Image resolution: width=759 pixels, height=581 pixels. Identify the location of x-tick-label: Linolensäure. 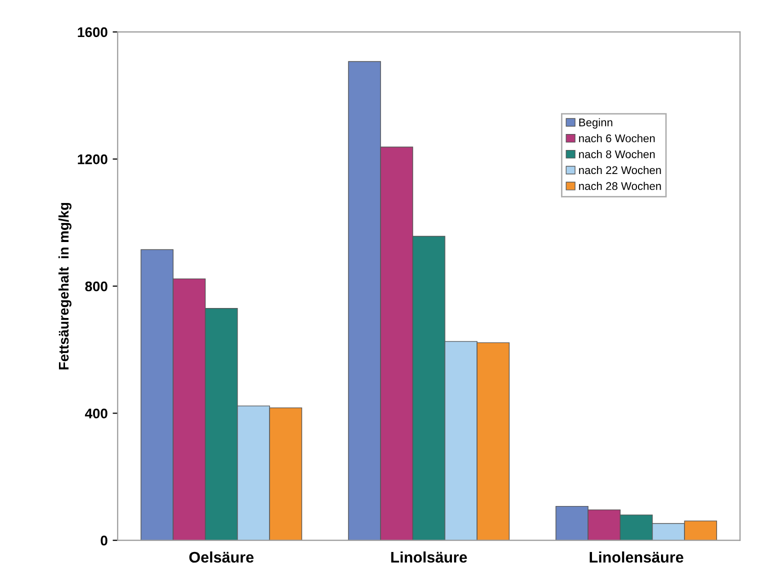
(637, 557).